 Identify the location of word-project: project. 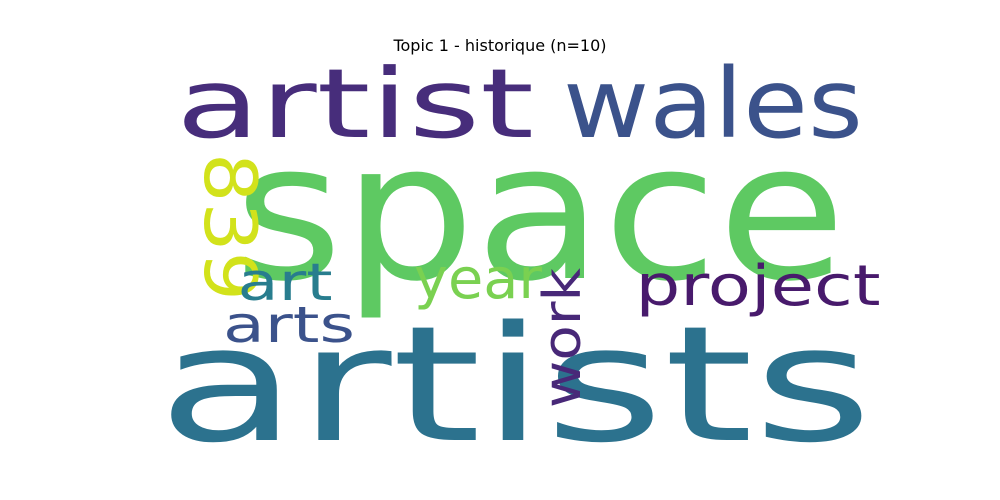
(758, 286).